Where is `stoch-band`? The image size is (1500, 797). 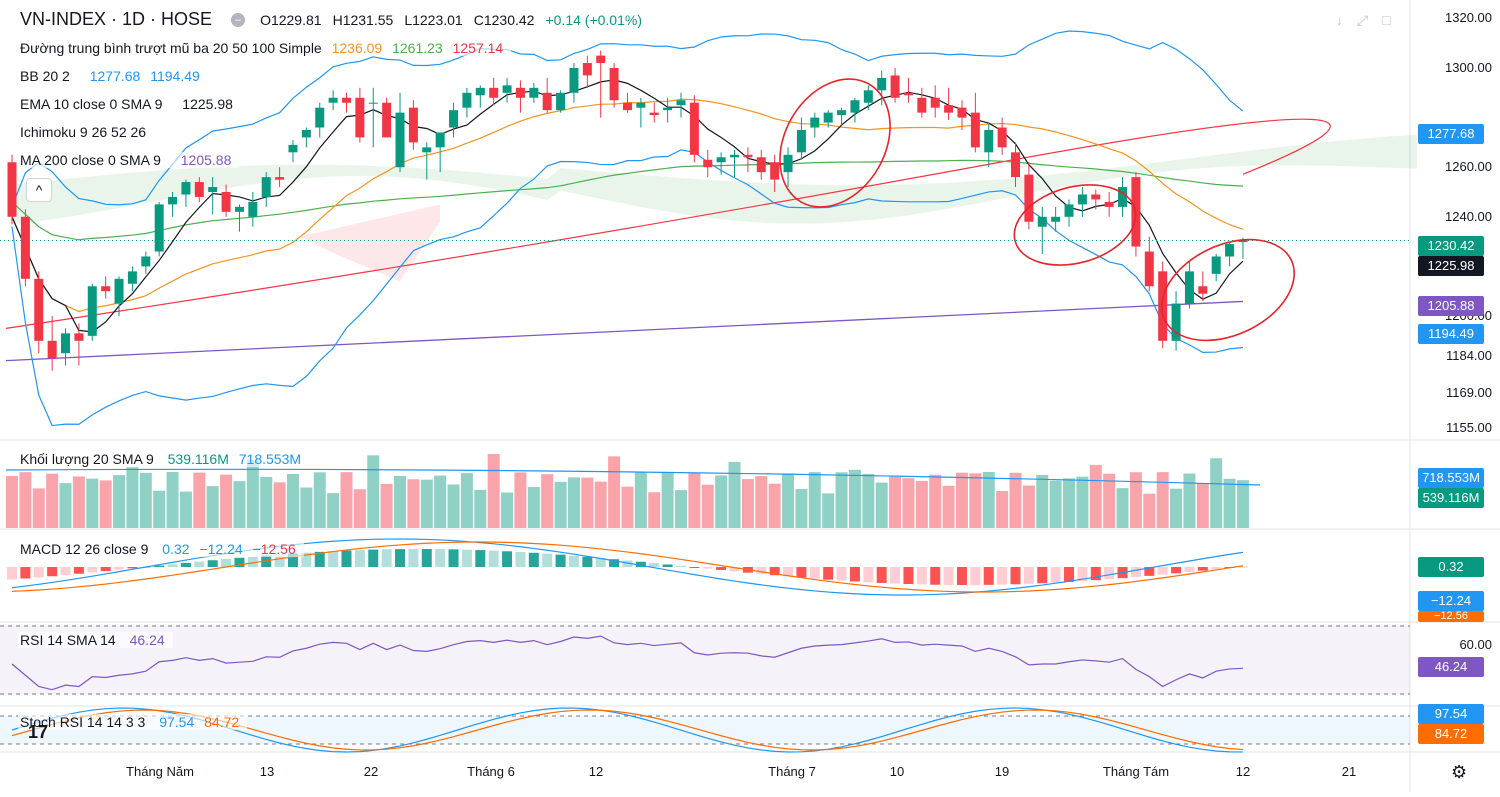
stoch-band is located at coordinates (705, 730).